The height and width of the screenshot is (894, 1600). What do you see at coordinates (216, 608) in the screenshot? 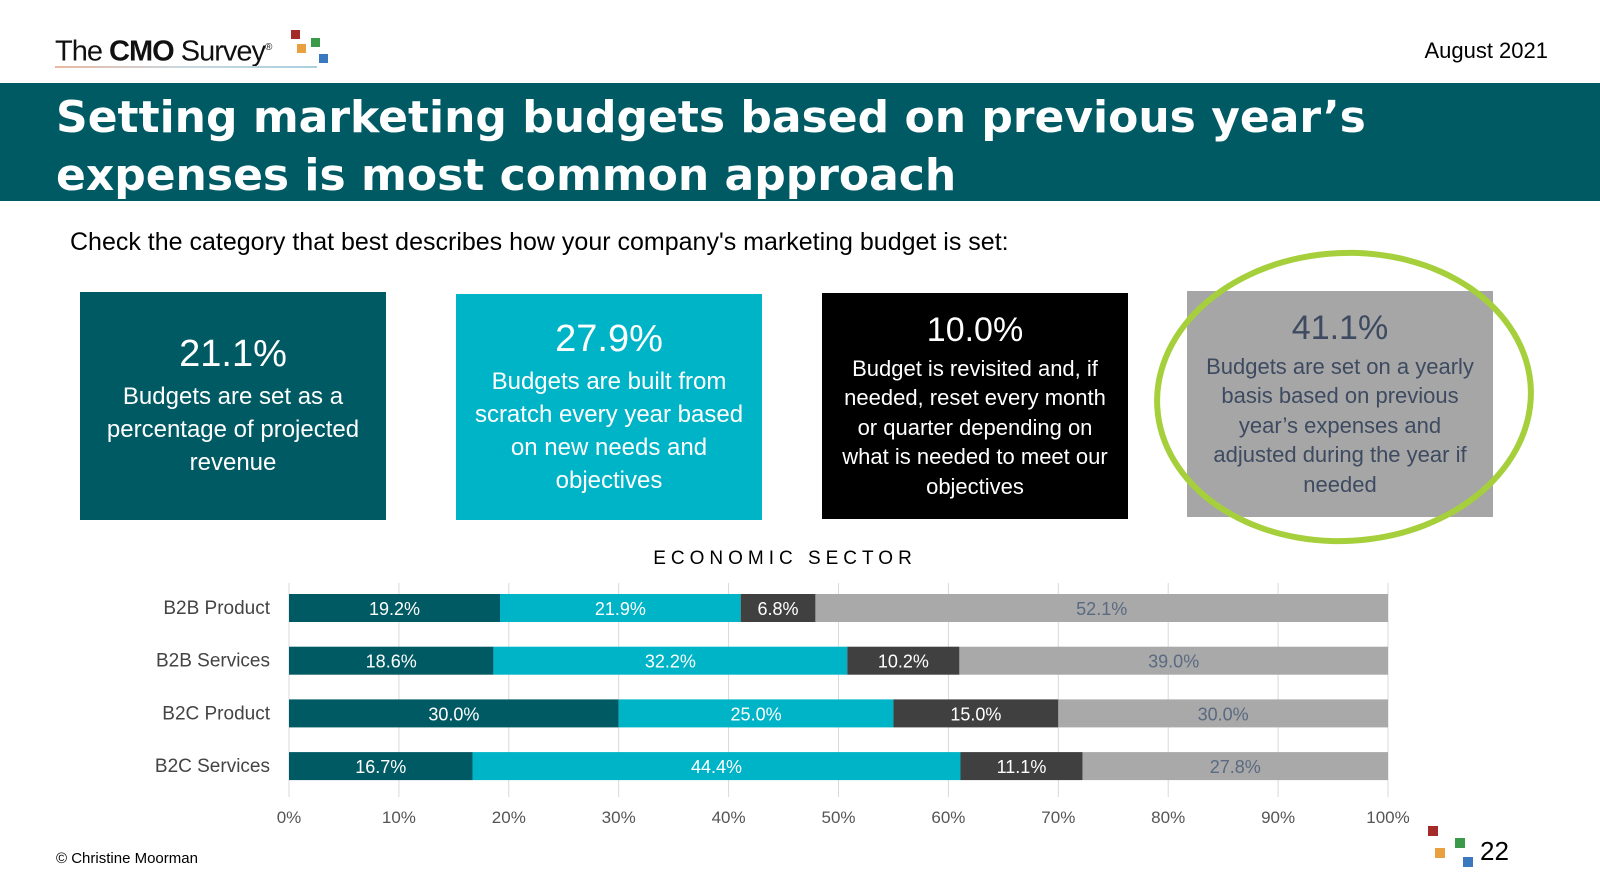
I see `y-category-label: B2B Product` at bounding box center [216, 608].